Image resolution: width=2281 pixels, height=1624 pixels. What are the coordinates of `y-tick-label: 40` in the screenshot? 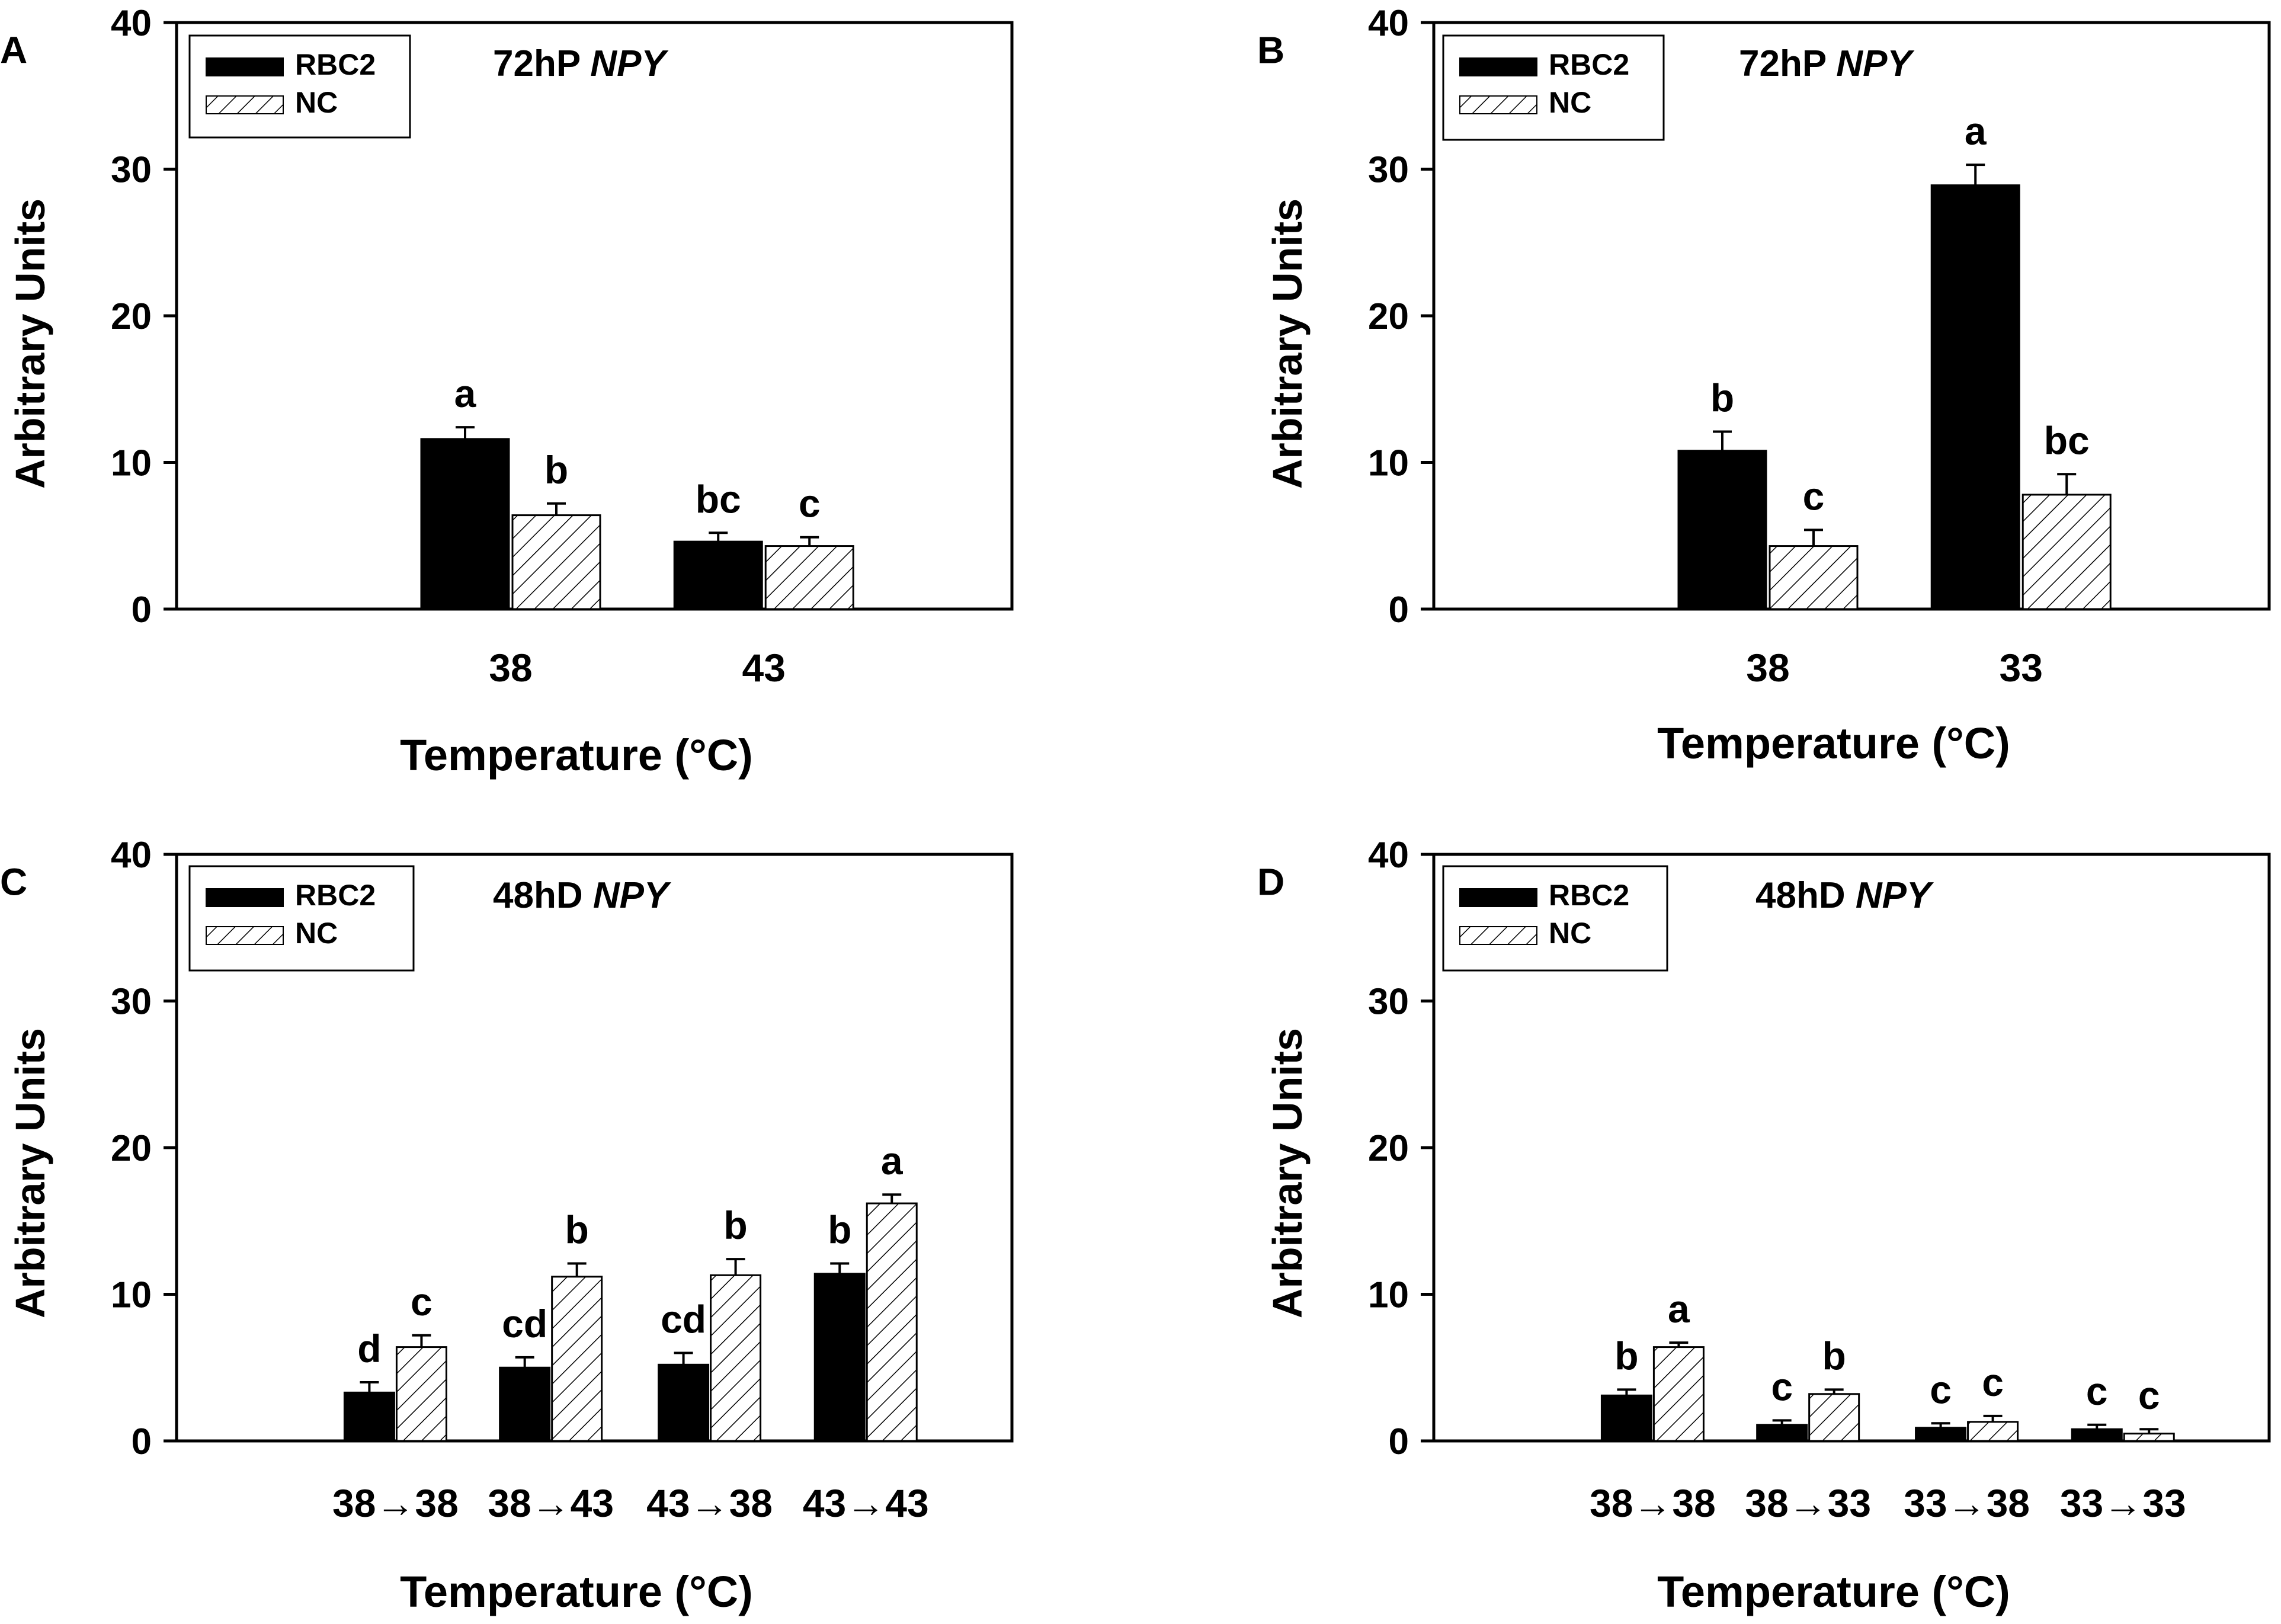 It's located at (1388, 23).